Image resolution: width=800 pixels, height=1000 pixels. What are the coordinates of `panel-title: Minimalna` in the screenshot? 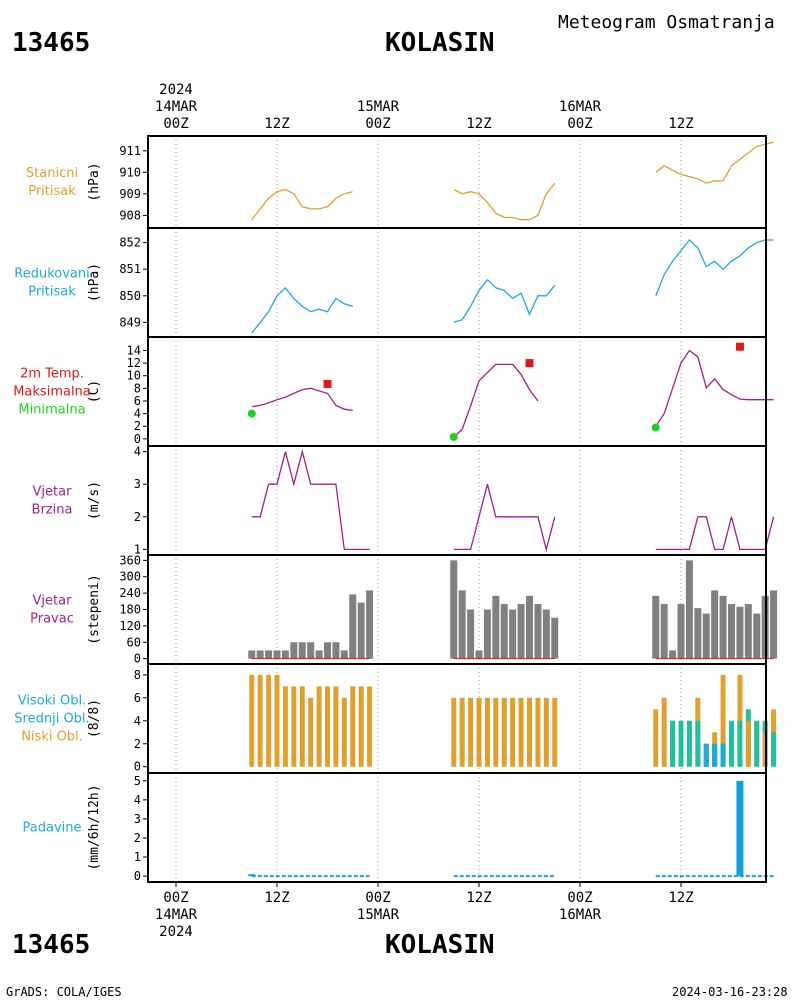 It's located at (51, 410).